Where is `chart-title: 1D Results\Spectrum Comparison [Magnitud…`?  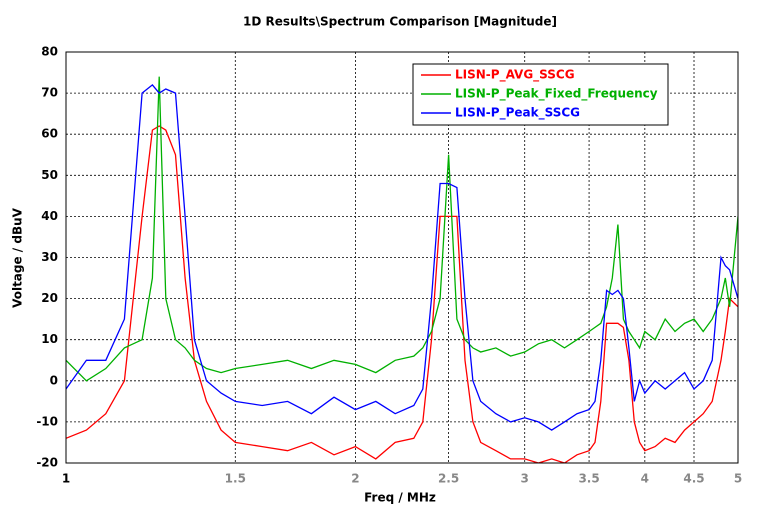
chart-title: 1D Results\Spectrum Comparison [Magnitud… is located at coordinates (400, 22).